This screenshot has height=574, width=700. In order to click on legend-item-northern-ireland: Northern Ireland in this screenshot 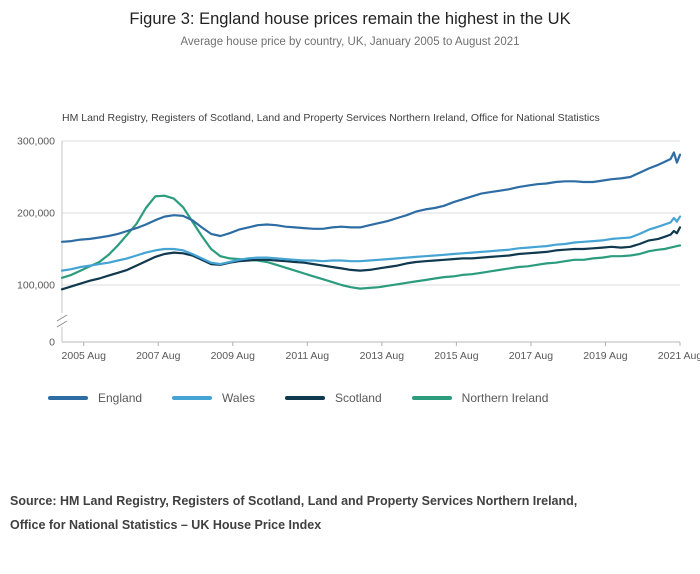, I will do `click(480, 398)`.